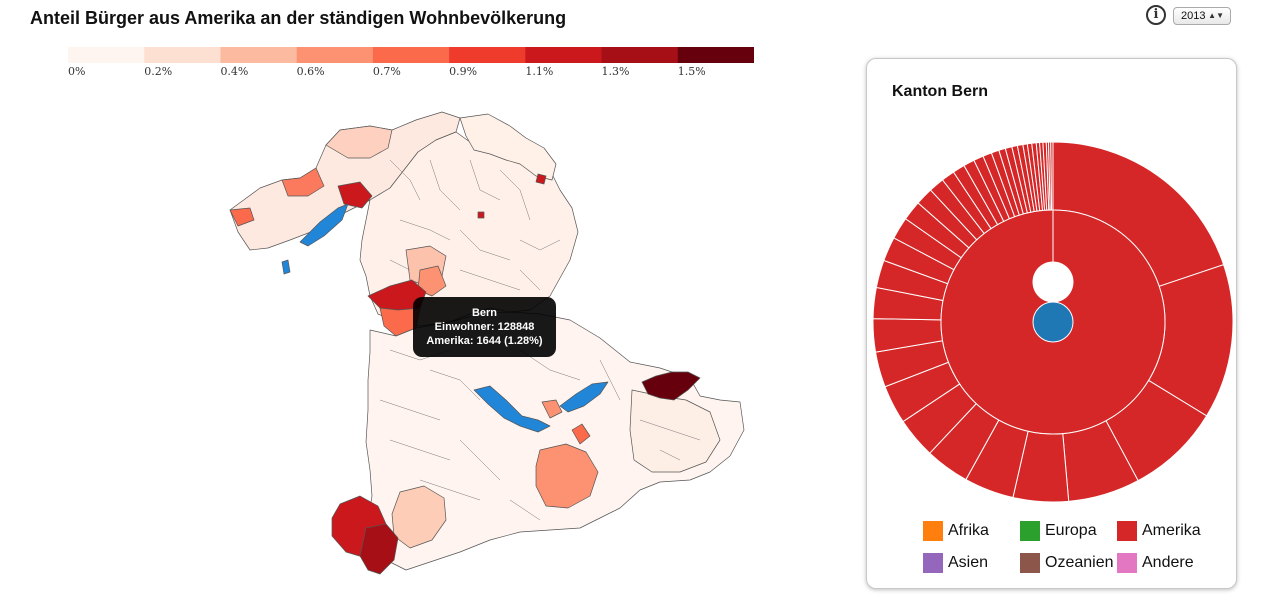  Describe the element at coordinates (419, 517) in the screenshot. I see `map-region-frutigen` at that location.